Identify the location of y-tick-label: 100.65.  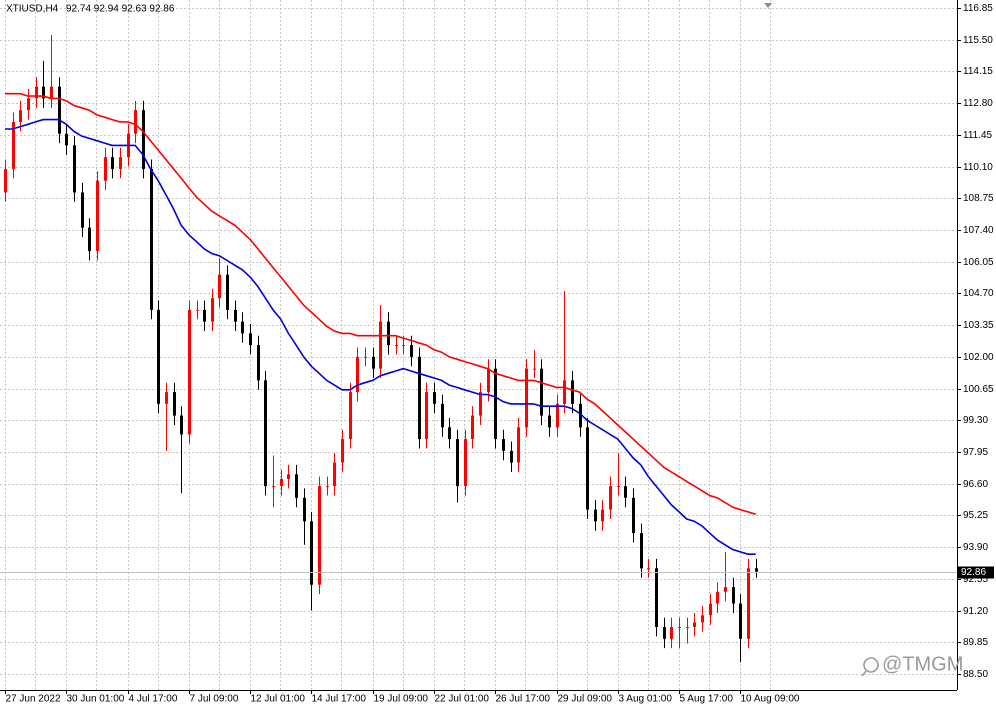
(978, 389).